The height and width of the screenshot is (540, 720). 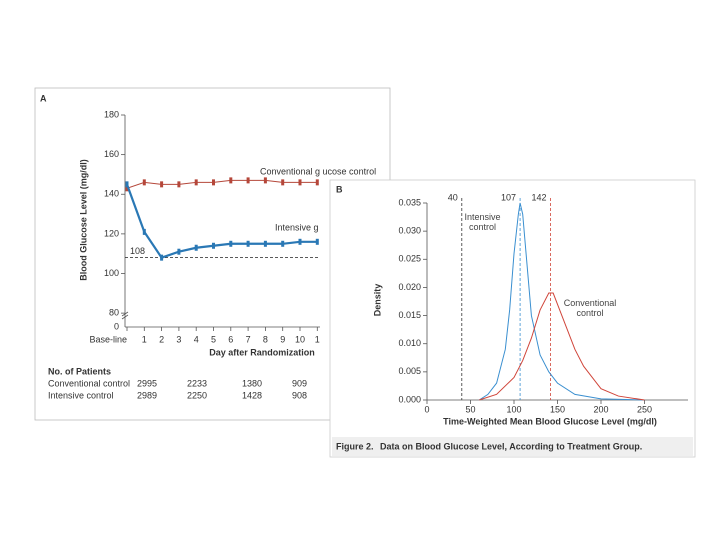 What do you see at coordinates (644, 409) in the screenshot?
I see `x-tick-label: 250` at bounding box center [644, 409].